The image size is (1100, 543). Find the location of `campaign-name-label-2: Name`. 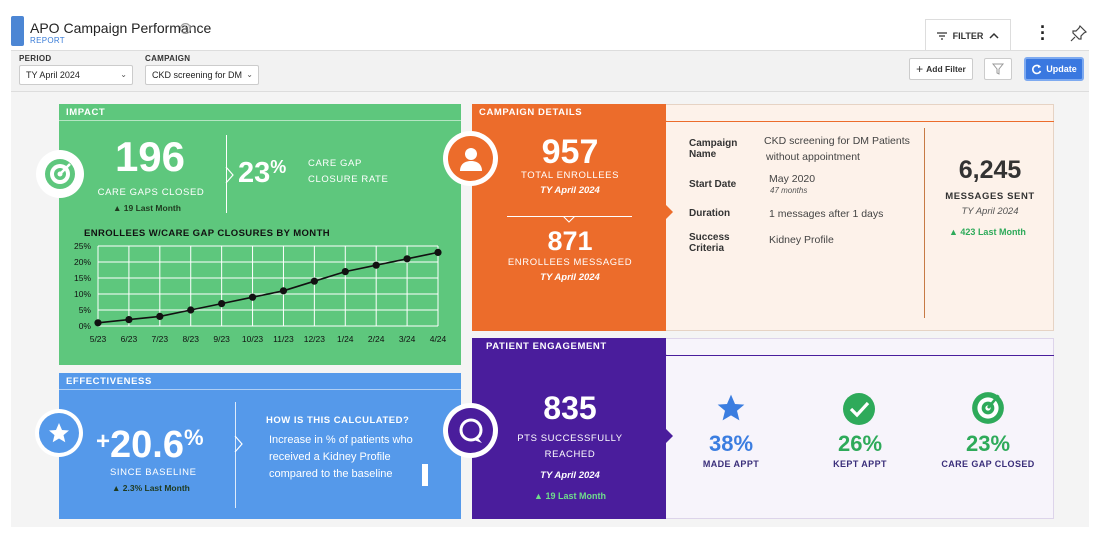

campaign-name-label-2: Name is located at coordinates (703, 154).